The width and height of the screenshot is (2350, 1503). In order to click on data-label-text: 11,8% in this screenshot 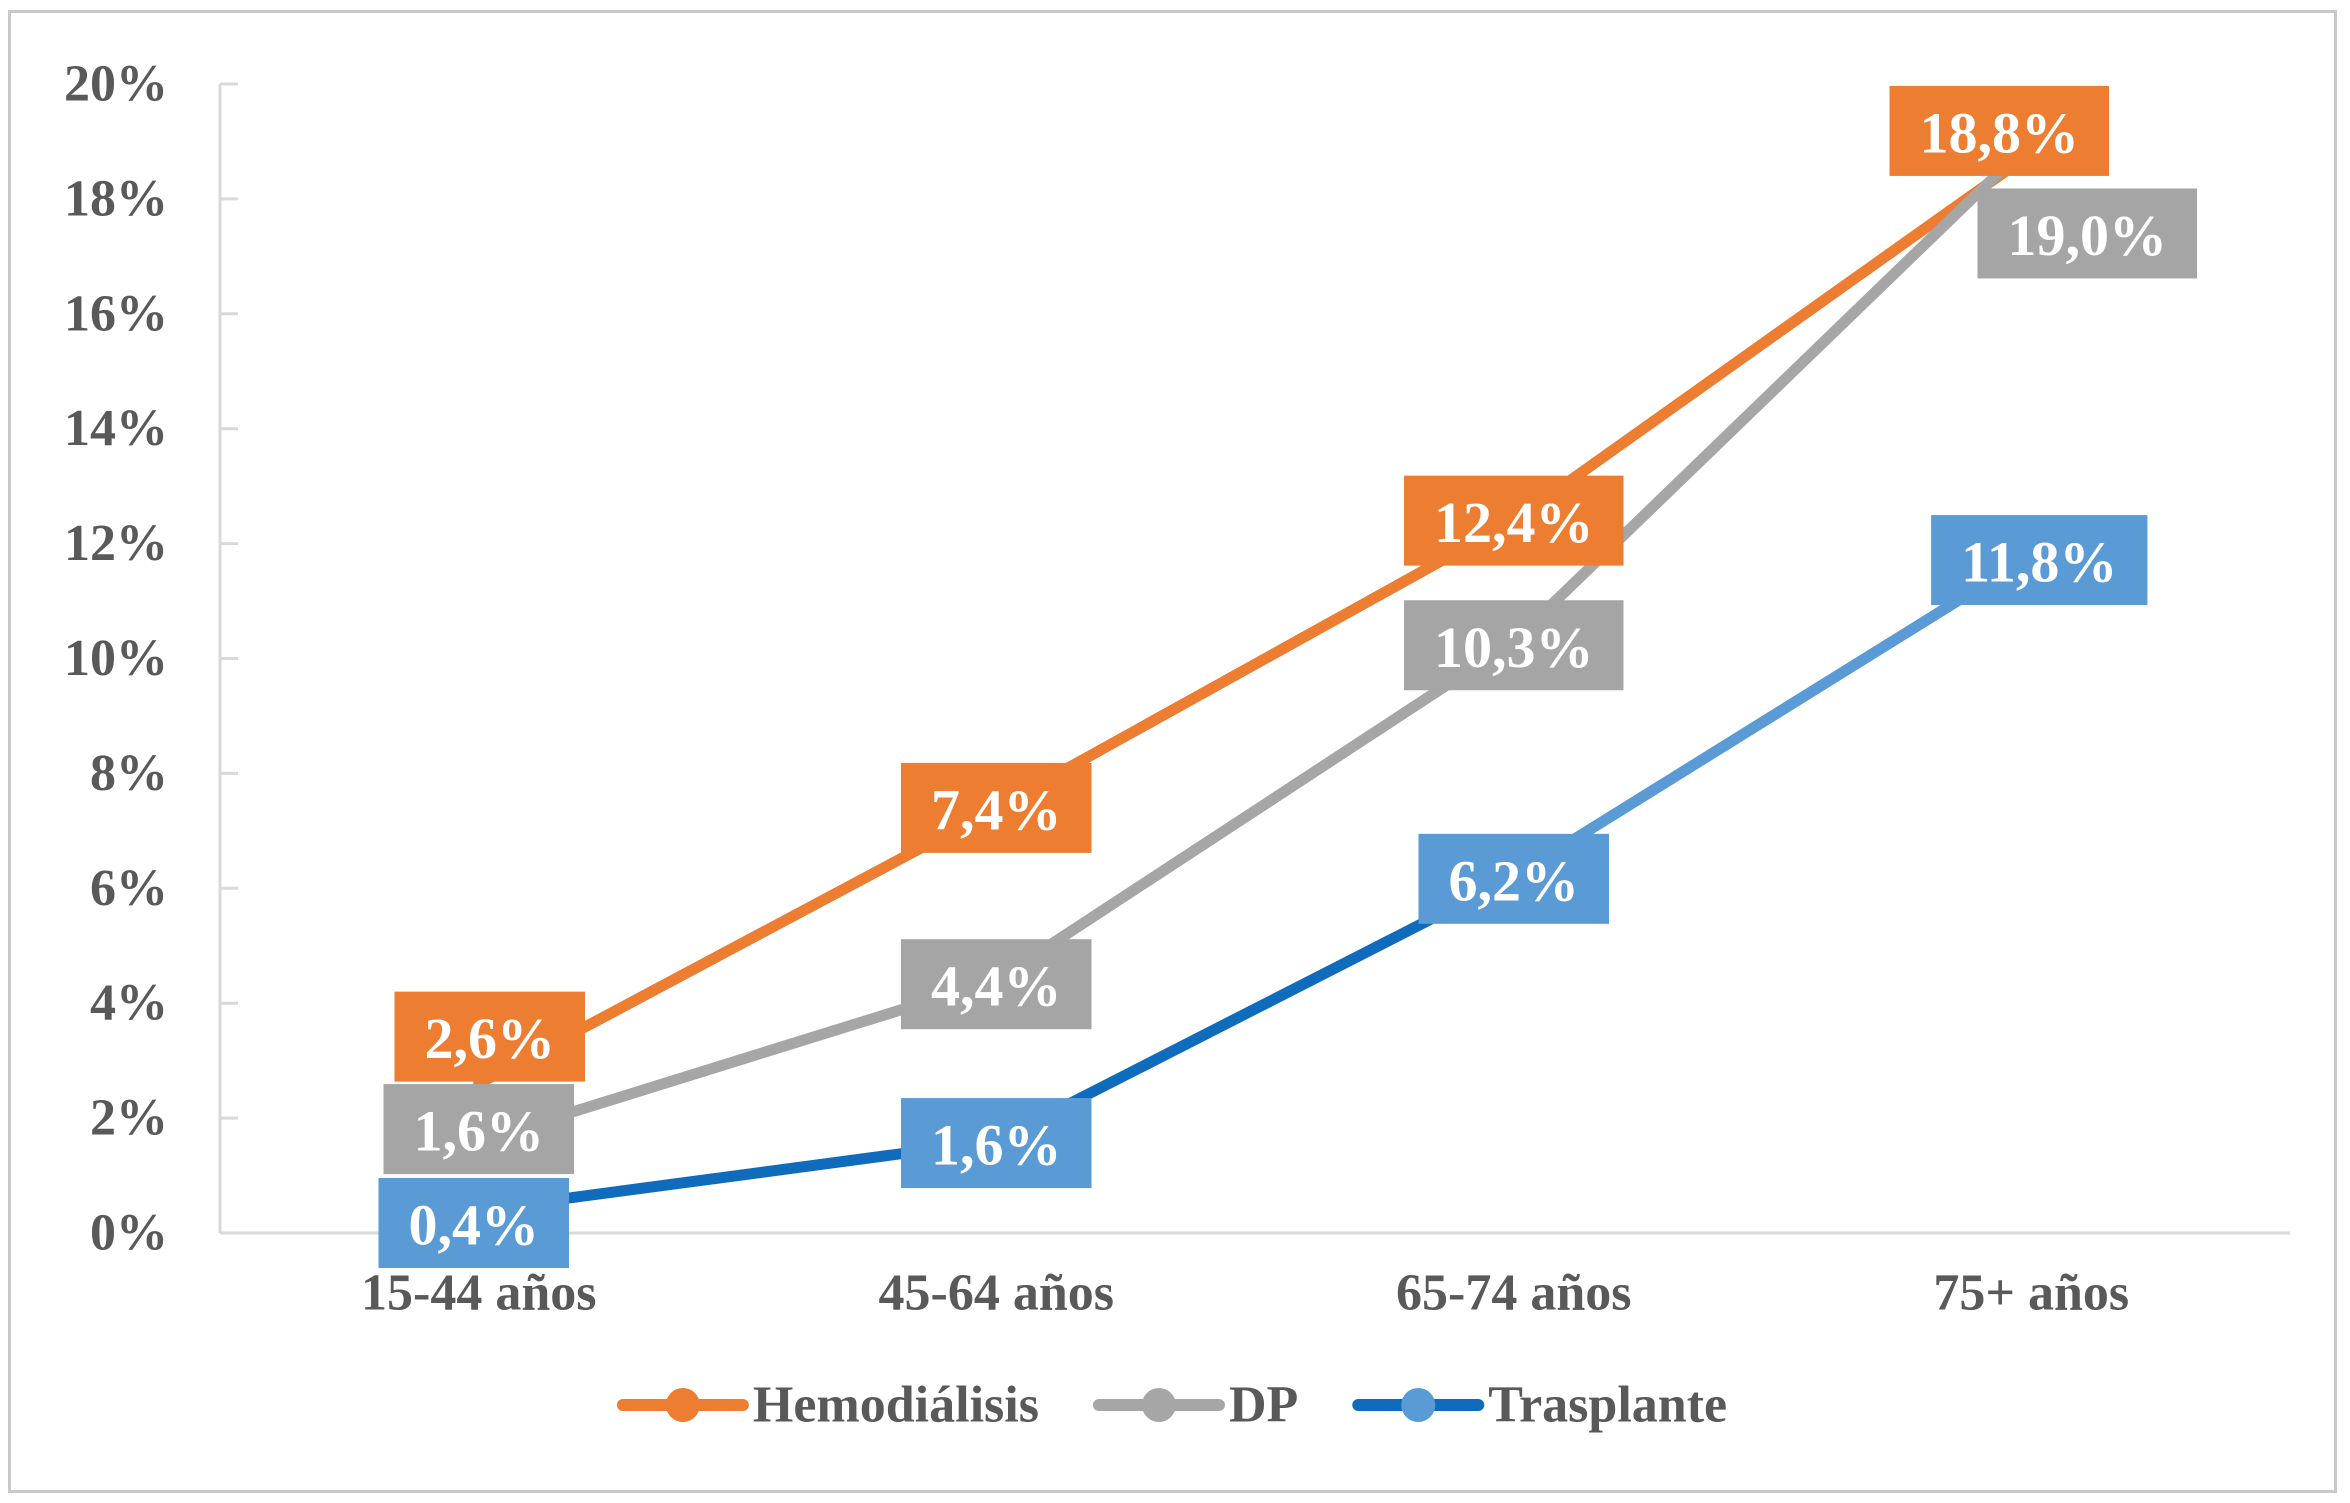, I will do `click(2039, 562)`.